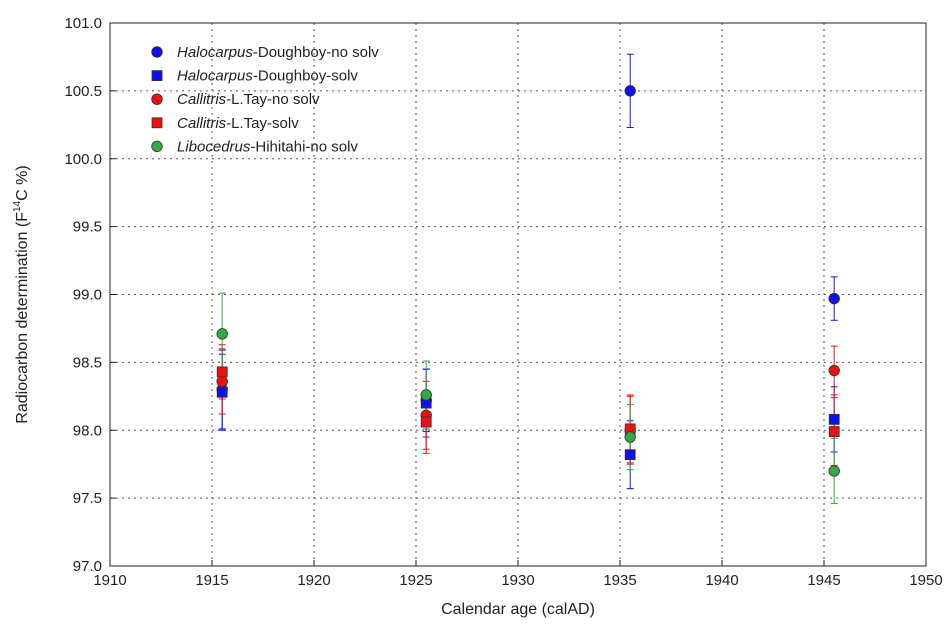 The height and width of the screenshot is (626, 949). What do you see at coordinates (17, 206) in the screenshot?
I see `y-axis-label-superscript: 14` at bounding box center [17, 206].